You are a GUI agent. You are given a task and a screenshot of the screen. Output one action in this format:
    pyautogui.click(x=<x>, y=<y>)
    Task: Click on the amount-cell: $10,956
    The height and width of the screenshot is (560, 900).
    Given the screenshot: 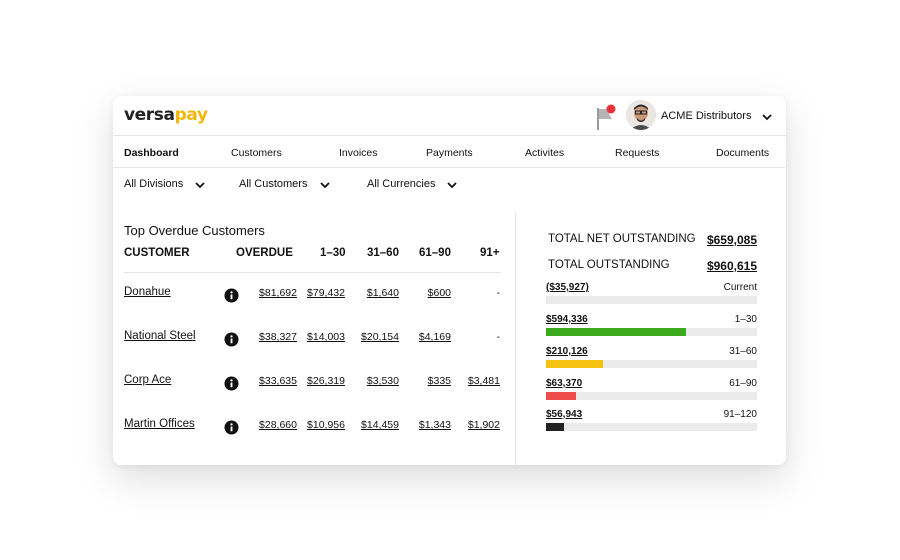 What is the action you would take?
    pyautogui.click(x=326, y=425)
    